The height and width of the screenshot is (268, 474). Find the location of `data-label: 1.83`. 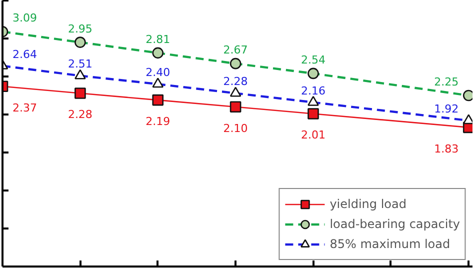

data-label: 1.83 is located at coordinates (446, 149).